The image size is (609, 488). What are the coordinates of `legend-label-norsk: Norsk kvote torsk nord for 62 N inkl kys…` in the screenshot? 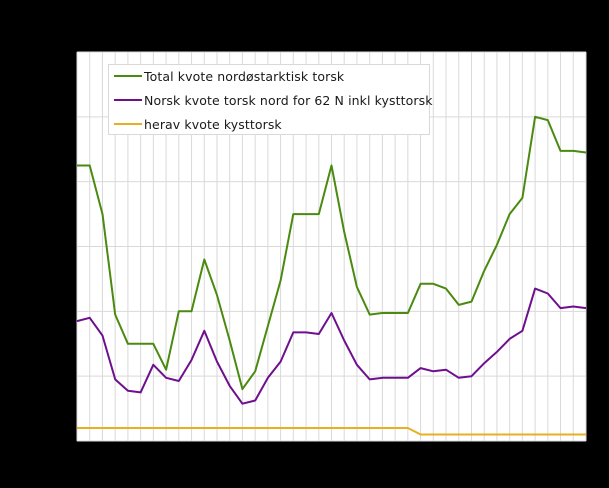 It's located at (288, 100).